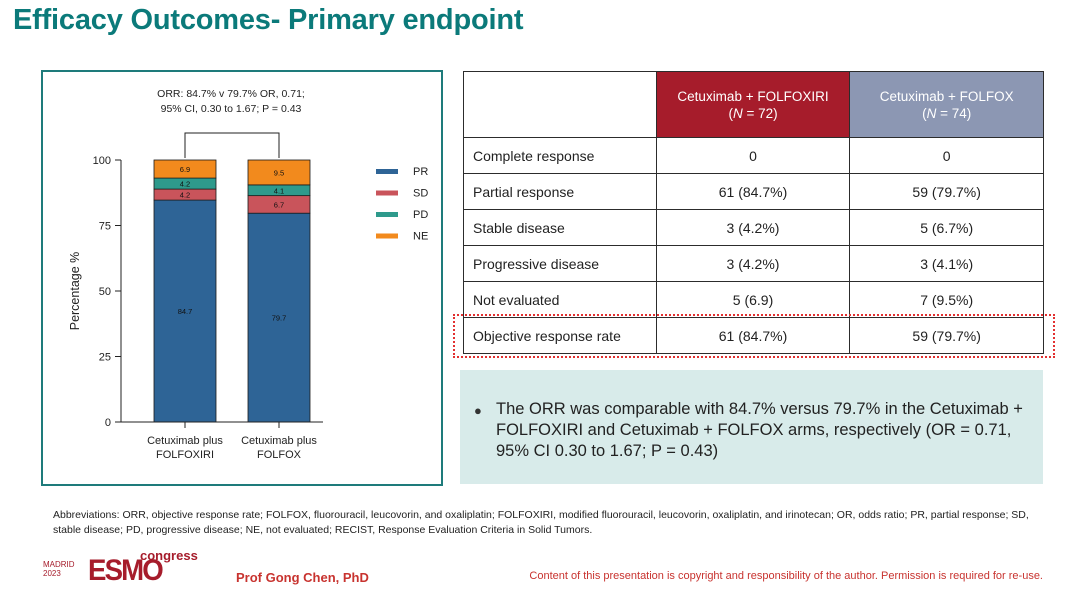 This screenshot has height=601, width=1080. Describe the element at coordinates (185, 455) in the screenshot. I see `x-category-label: FOLFOXIRI` at that location.